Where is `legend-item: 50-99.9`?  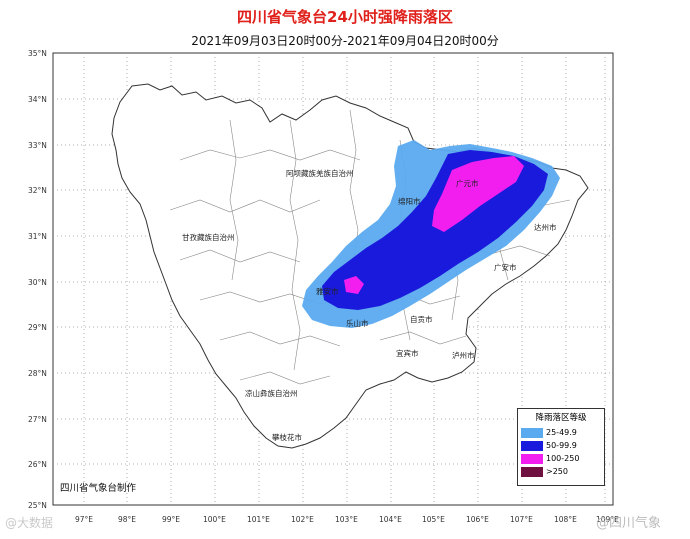
legend-item: 50-99.9 is located at coordinates (562, 445).